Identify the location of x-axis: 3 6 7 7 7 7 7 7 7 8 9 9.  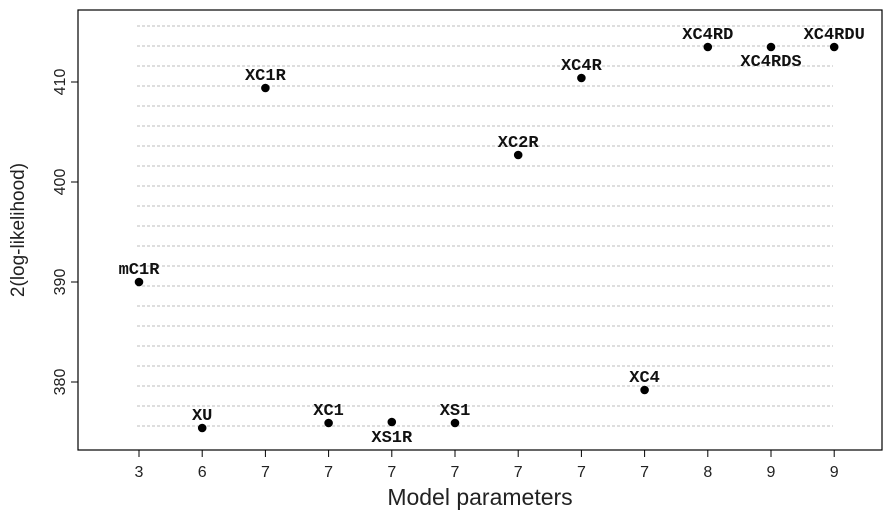
(487, 465).